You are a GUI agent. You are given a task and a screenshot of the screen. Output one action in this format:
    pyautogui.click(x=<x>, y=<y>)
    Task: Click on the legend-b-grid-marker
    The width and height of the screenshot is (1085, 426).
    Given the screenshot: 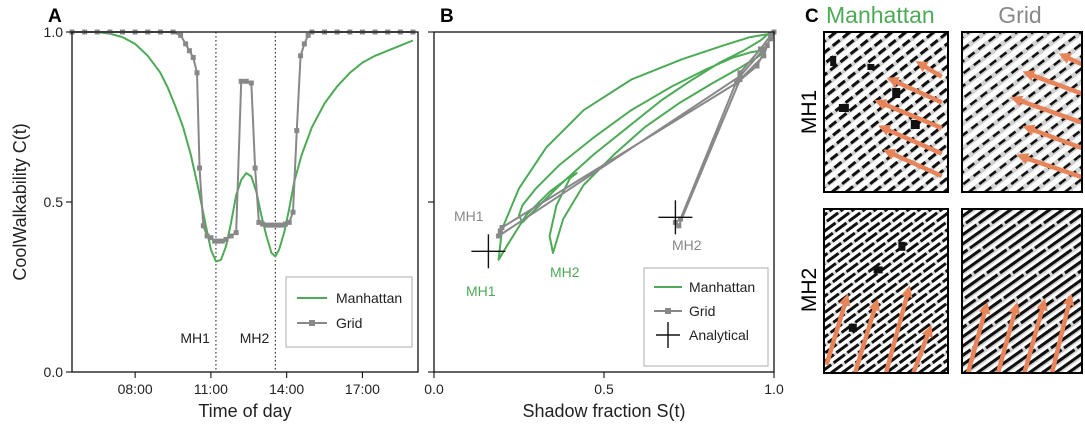 What is the action you would take?
    pyautogui.click(x=668, y=311)
    